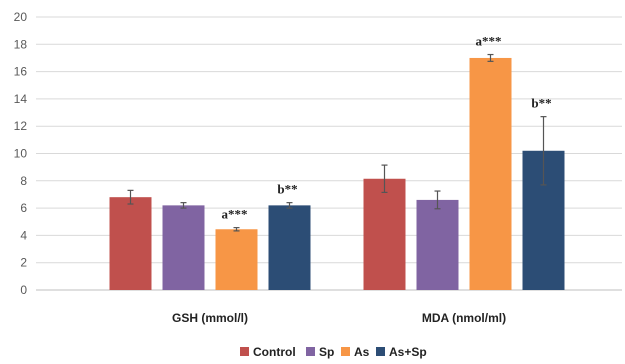 The width and height of the screenshot is (625, 364). I want to click on y-tick-label-14: 14, so click(21, 99).